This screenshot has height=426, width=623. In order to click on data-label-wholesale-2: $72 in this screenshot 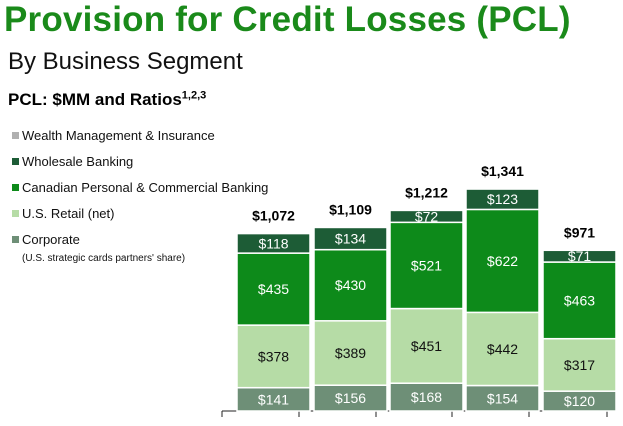, I will do `click(427, 216)`.